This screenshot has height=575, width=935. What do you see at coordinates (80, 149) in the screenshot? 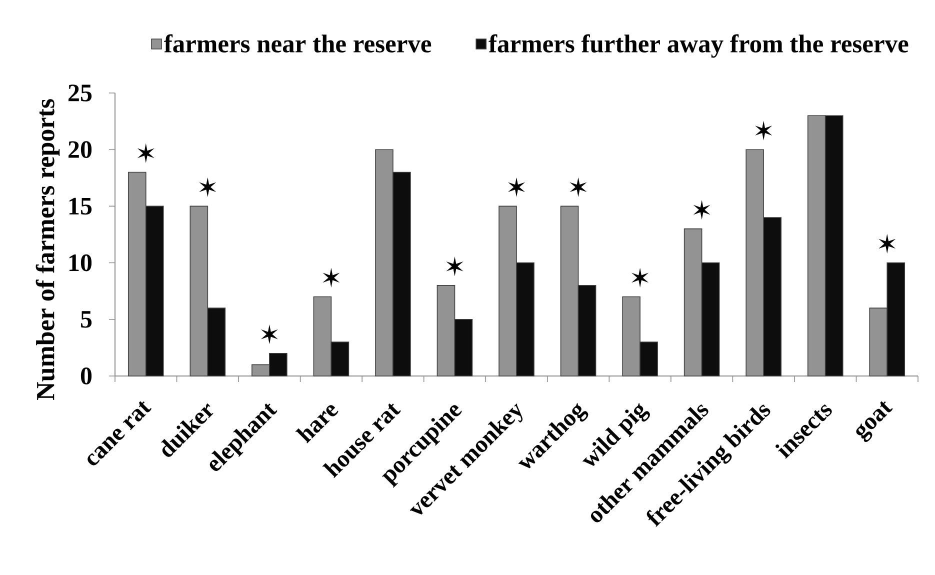
I see `y-tick-label: 20` at bounding box center [80, 149].